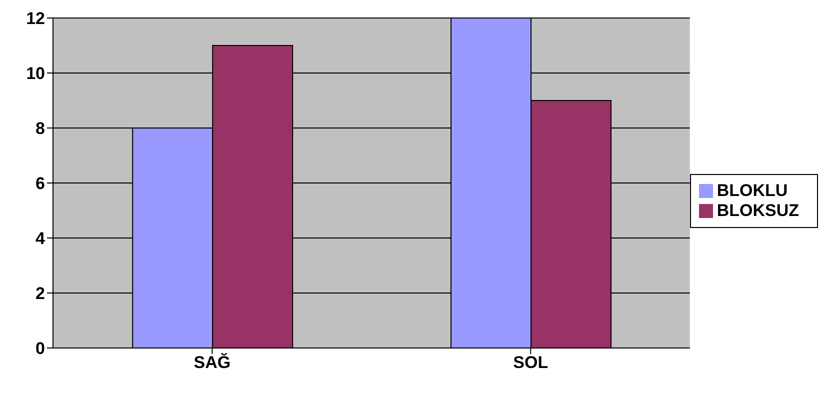  I want to click on x-tick-label: SOL, so click(530, 362).